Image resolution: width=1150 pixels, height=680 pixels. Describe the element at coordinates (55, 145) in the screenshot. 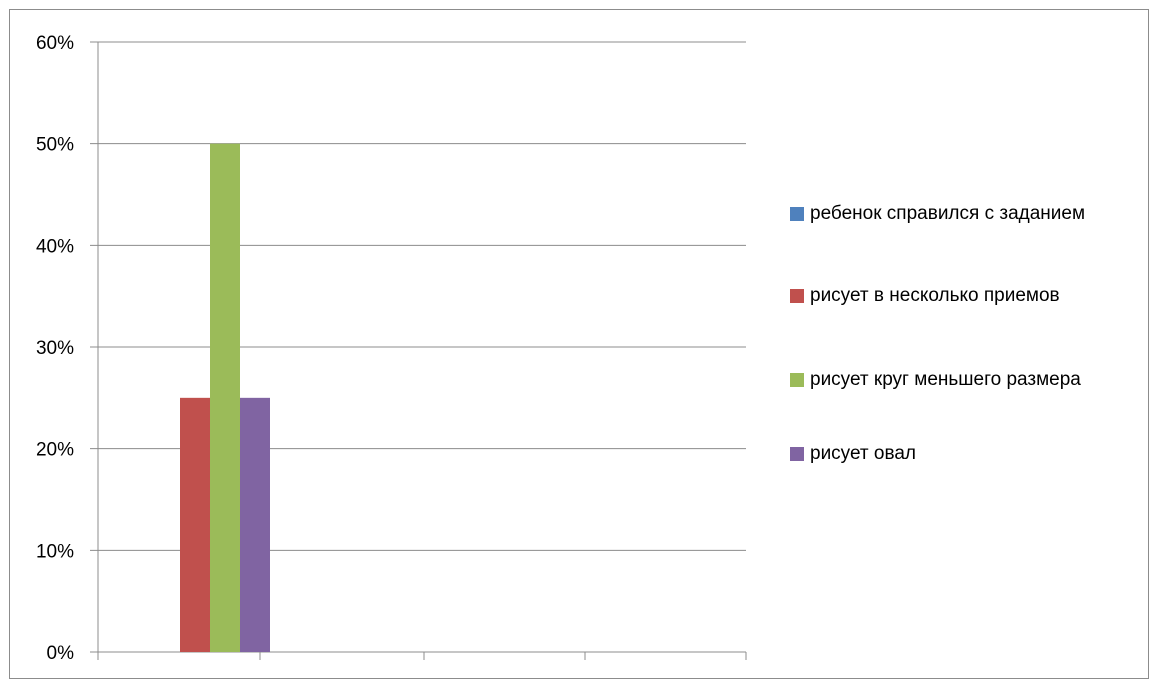

I see `y-tick-label: 50%` at that location.